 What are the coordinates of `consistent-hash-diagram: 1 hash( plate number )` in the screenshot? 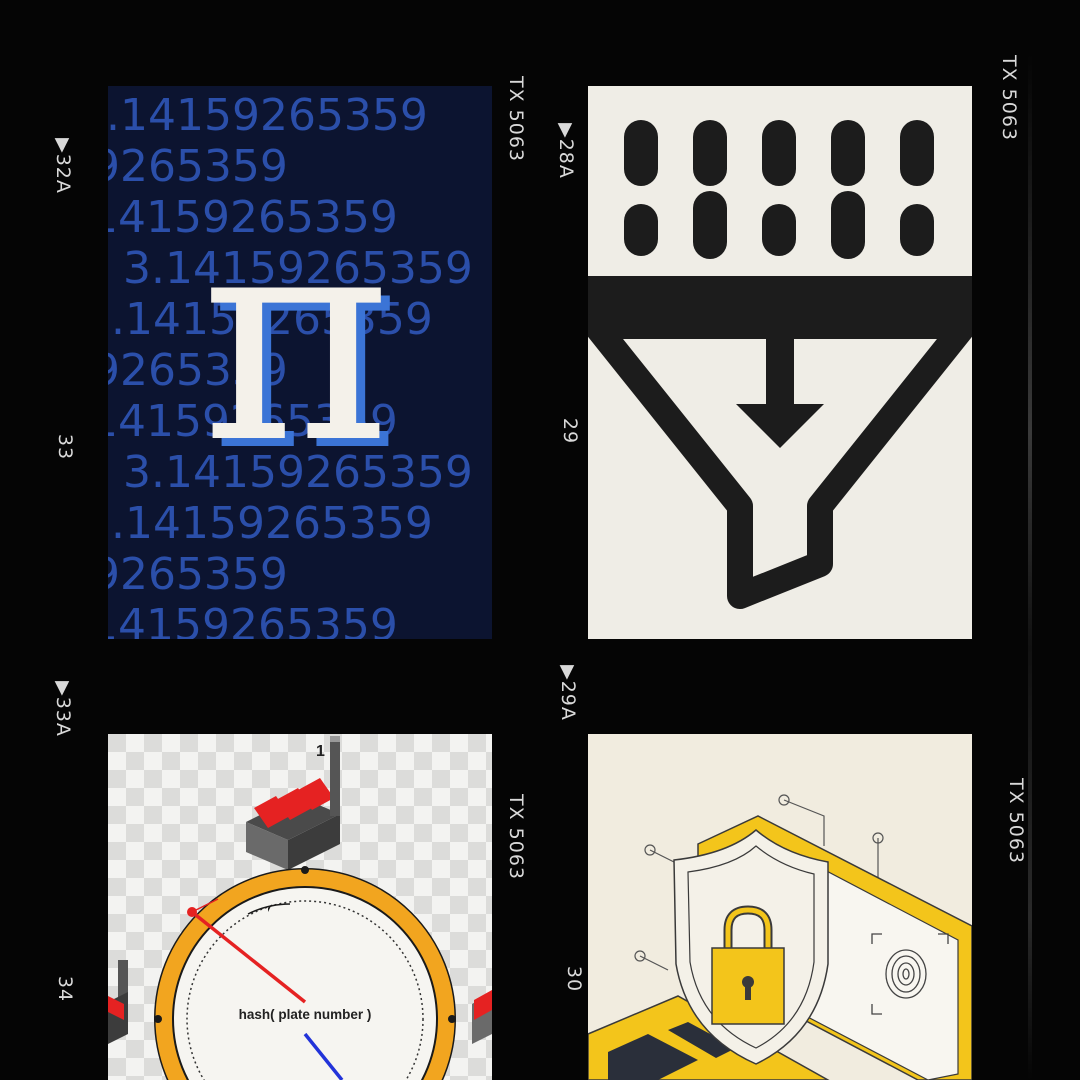 It's located at (300, 907).